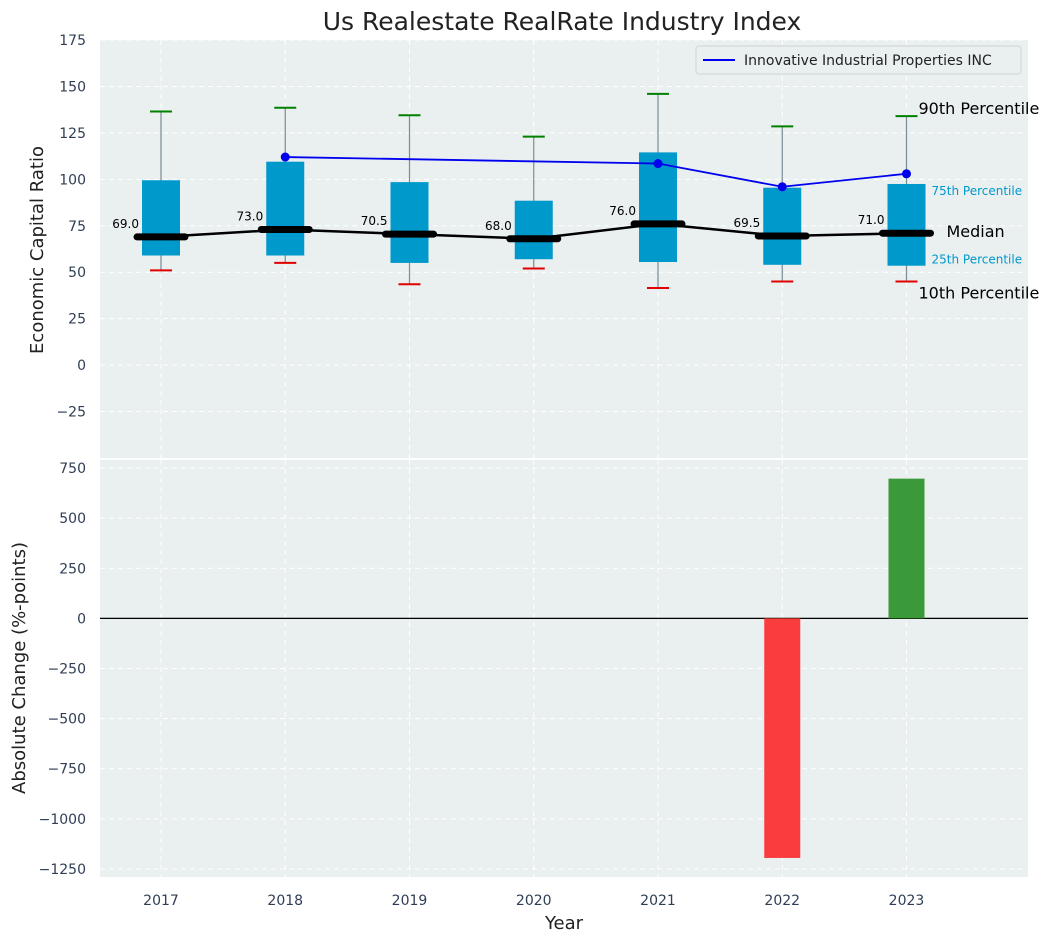 The height and width of the screenshot is (942, 1053). What do you see at coordinates (976, 231) in the screenshot?
I see `median-annotation: Median` at bounding box center [976, 231].